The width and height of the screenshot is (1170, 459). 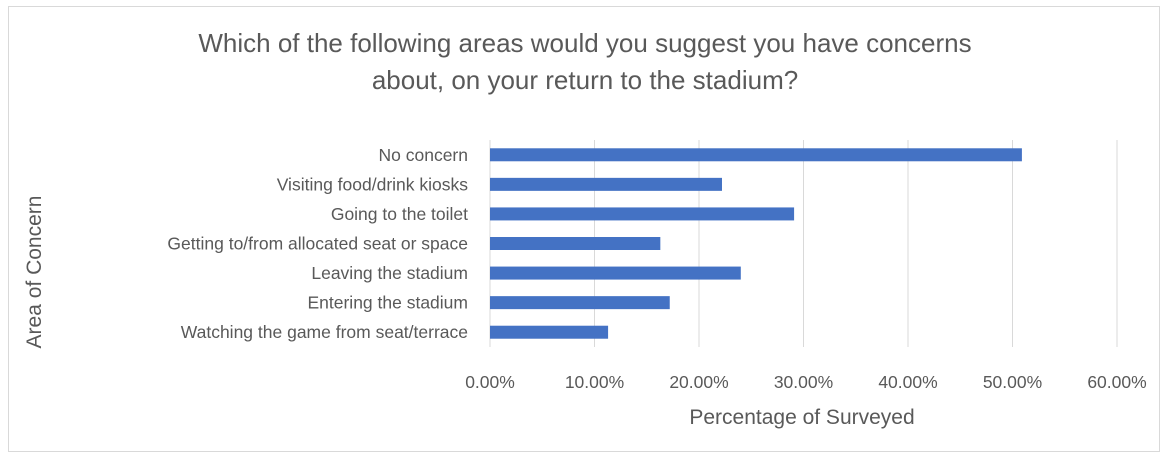 What do you see at coordinates (399, 214) in the screenshot?
I see `category-label: Going to the toilet` at bounding box center [399, 214].